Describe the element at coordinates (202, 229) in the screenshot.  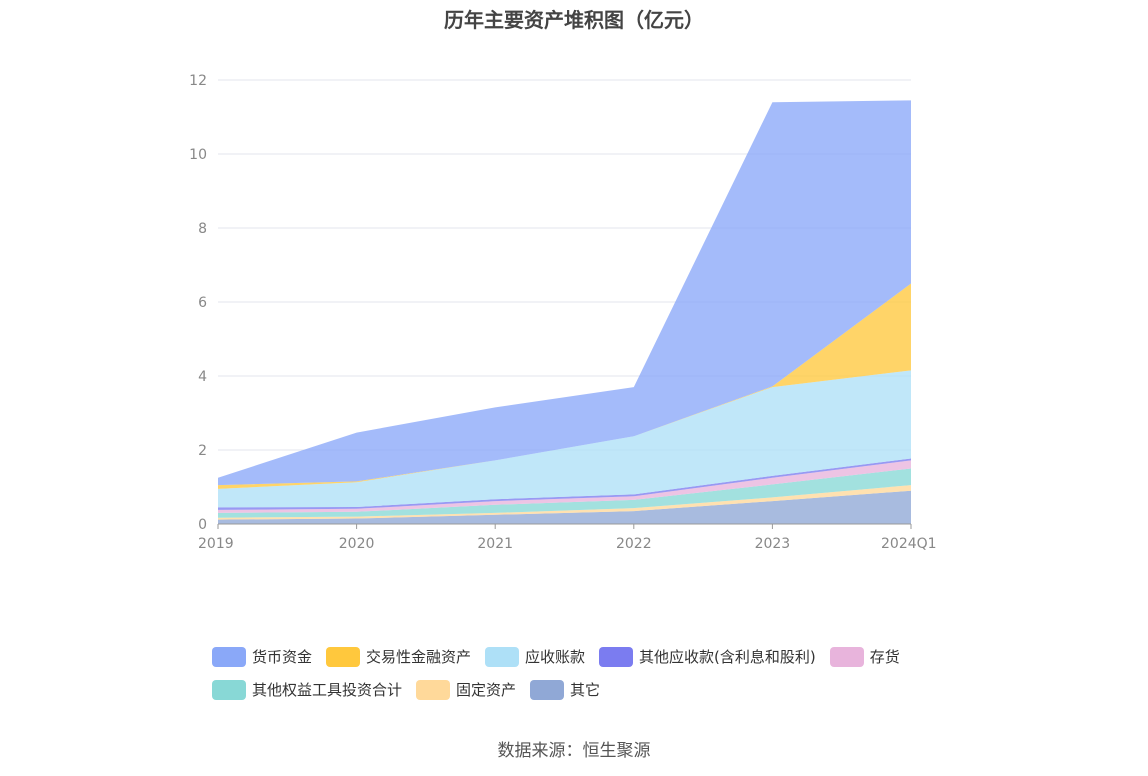
I see `y-tick-label: 8` at that location.